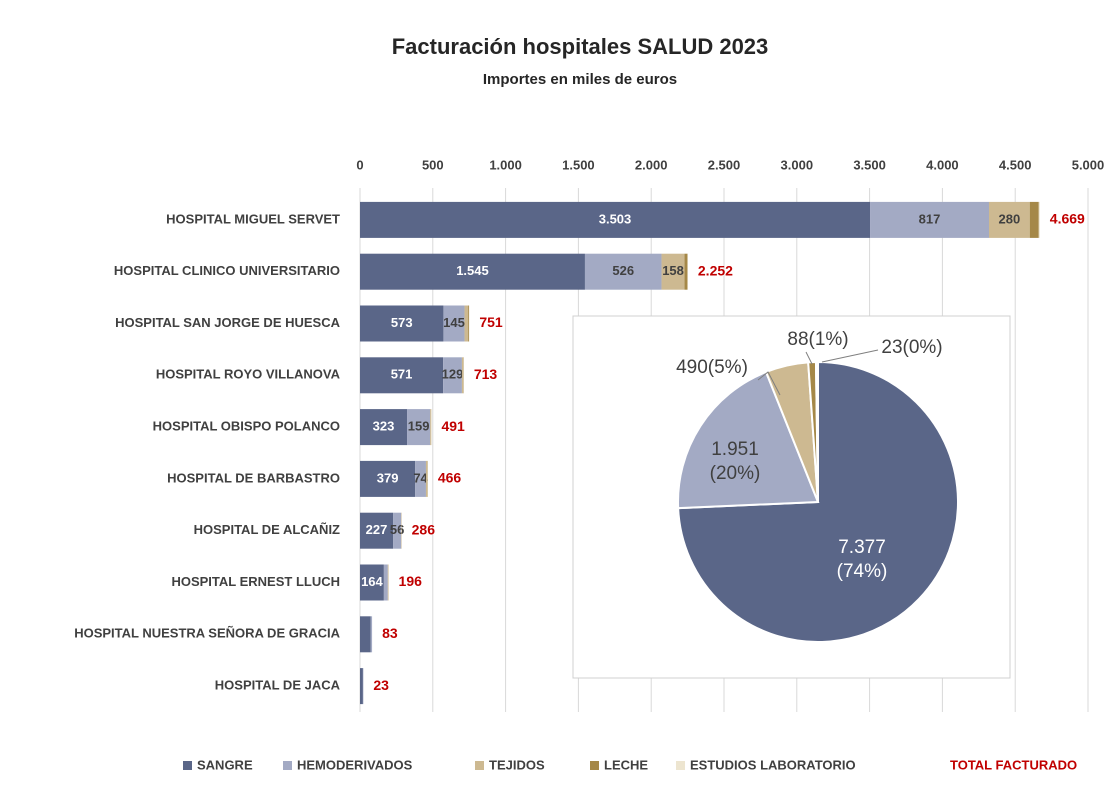  What do you see at coordinates (1067, 219) in the screenshot?
I see `total-label: 4.669` at bounding box center [1067, 219].